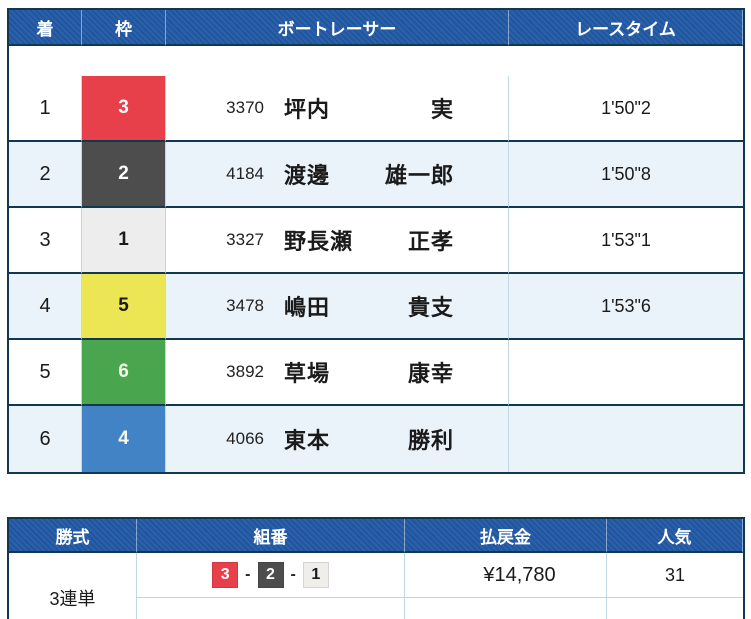 The image size is (751, 619). What do you see at coordinates (506, 608) in the screenshot?
I see `empty-payout-cell` at bounding box center [506, 608].